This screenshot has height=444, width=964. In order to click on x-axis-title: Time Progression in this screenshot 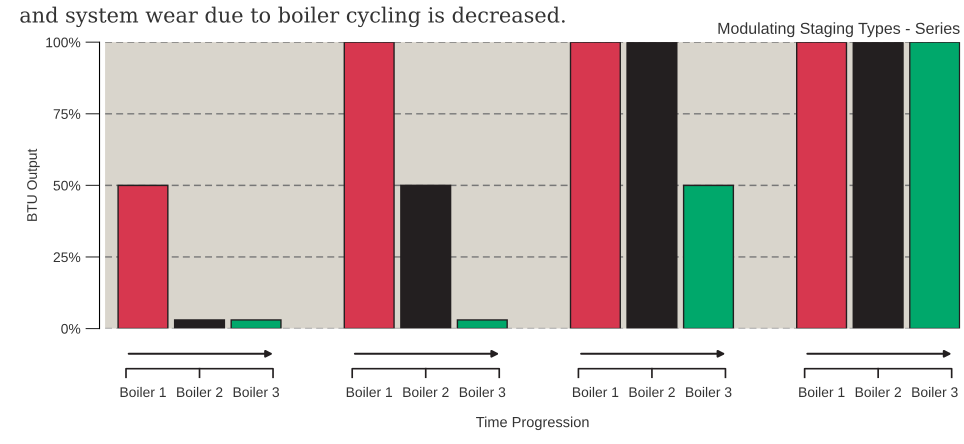, I will do `click(532, 423)`.